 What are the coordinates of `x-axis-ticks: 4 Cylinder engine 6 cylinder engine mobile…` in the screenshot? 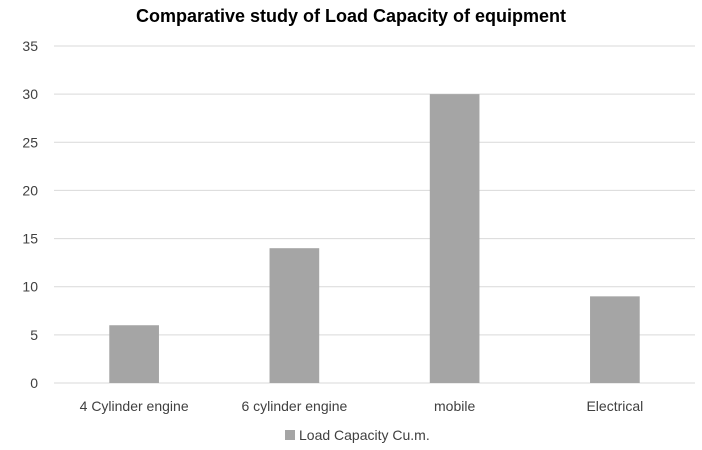 It's located at (362, 406).